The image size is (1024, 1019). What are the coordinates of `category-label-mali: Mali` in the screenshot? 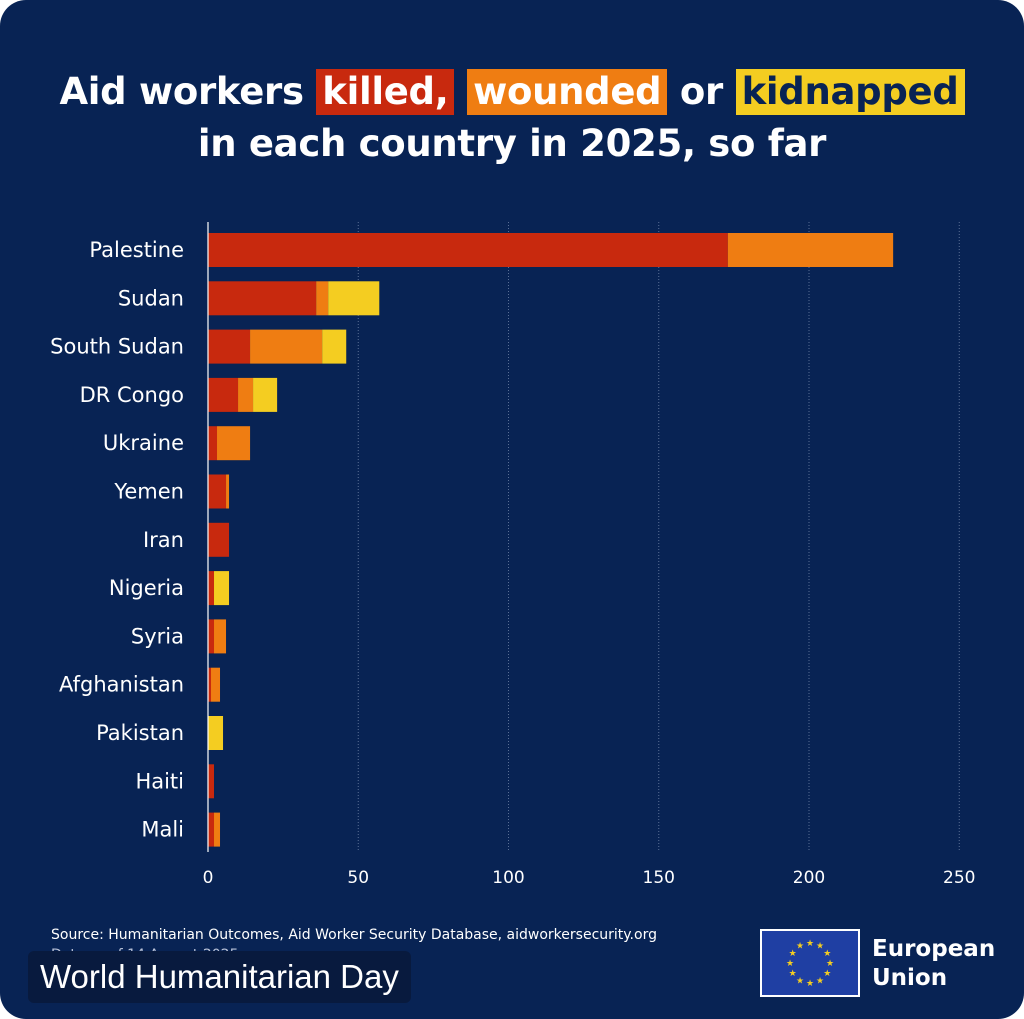 It's located at (162, 830).